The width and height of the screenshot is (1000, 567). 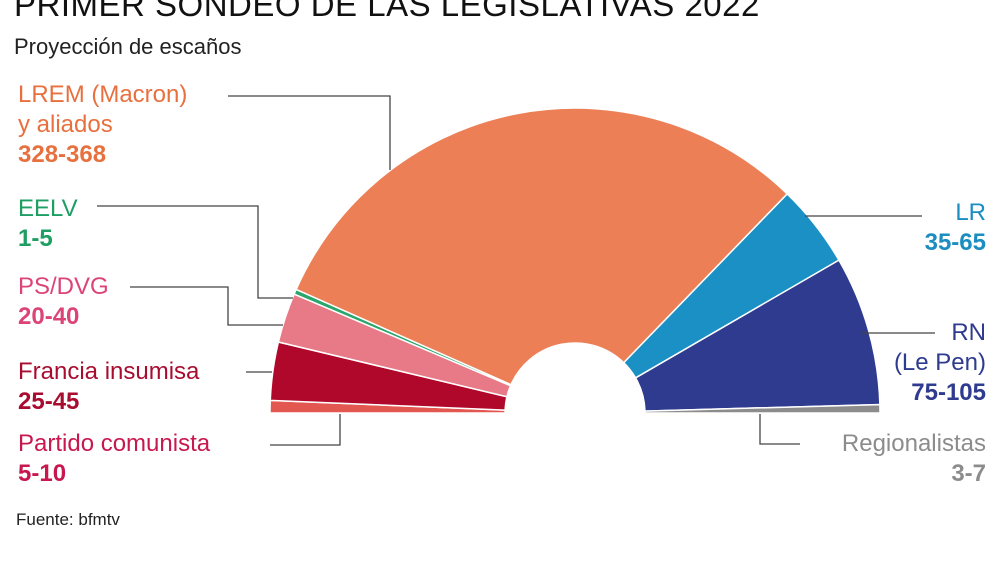 I want to click on label-lr-name: LR, so click(x=970, y=212).